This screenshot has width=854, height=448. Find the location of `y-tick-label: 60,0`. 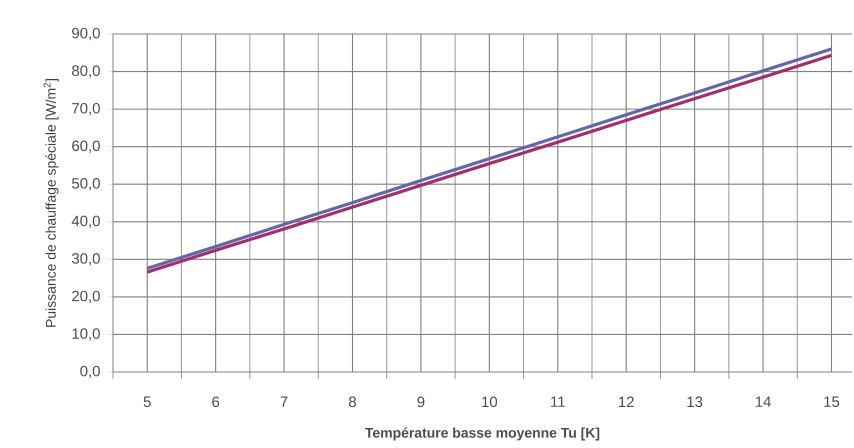

y-tick-label: 60,0 is located at coordinates (86, 146).